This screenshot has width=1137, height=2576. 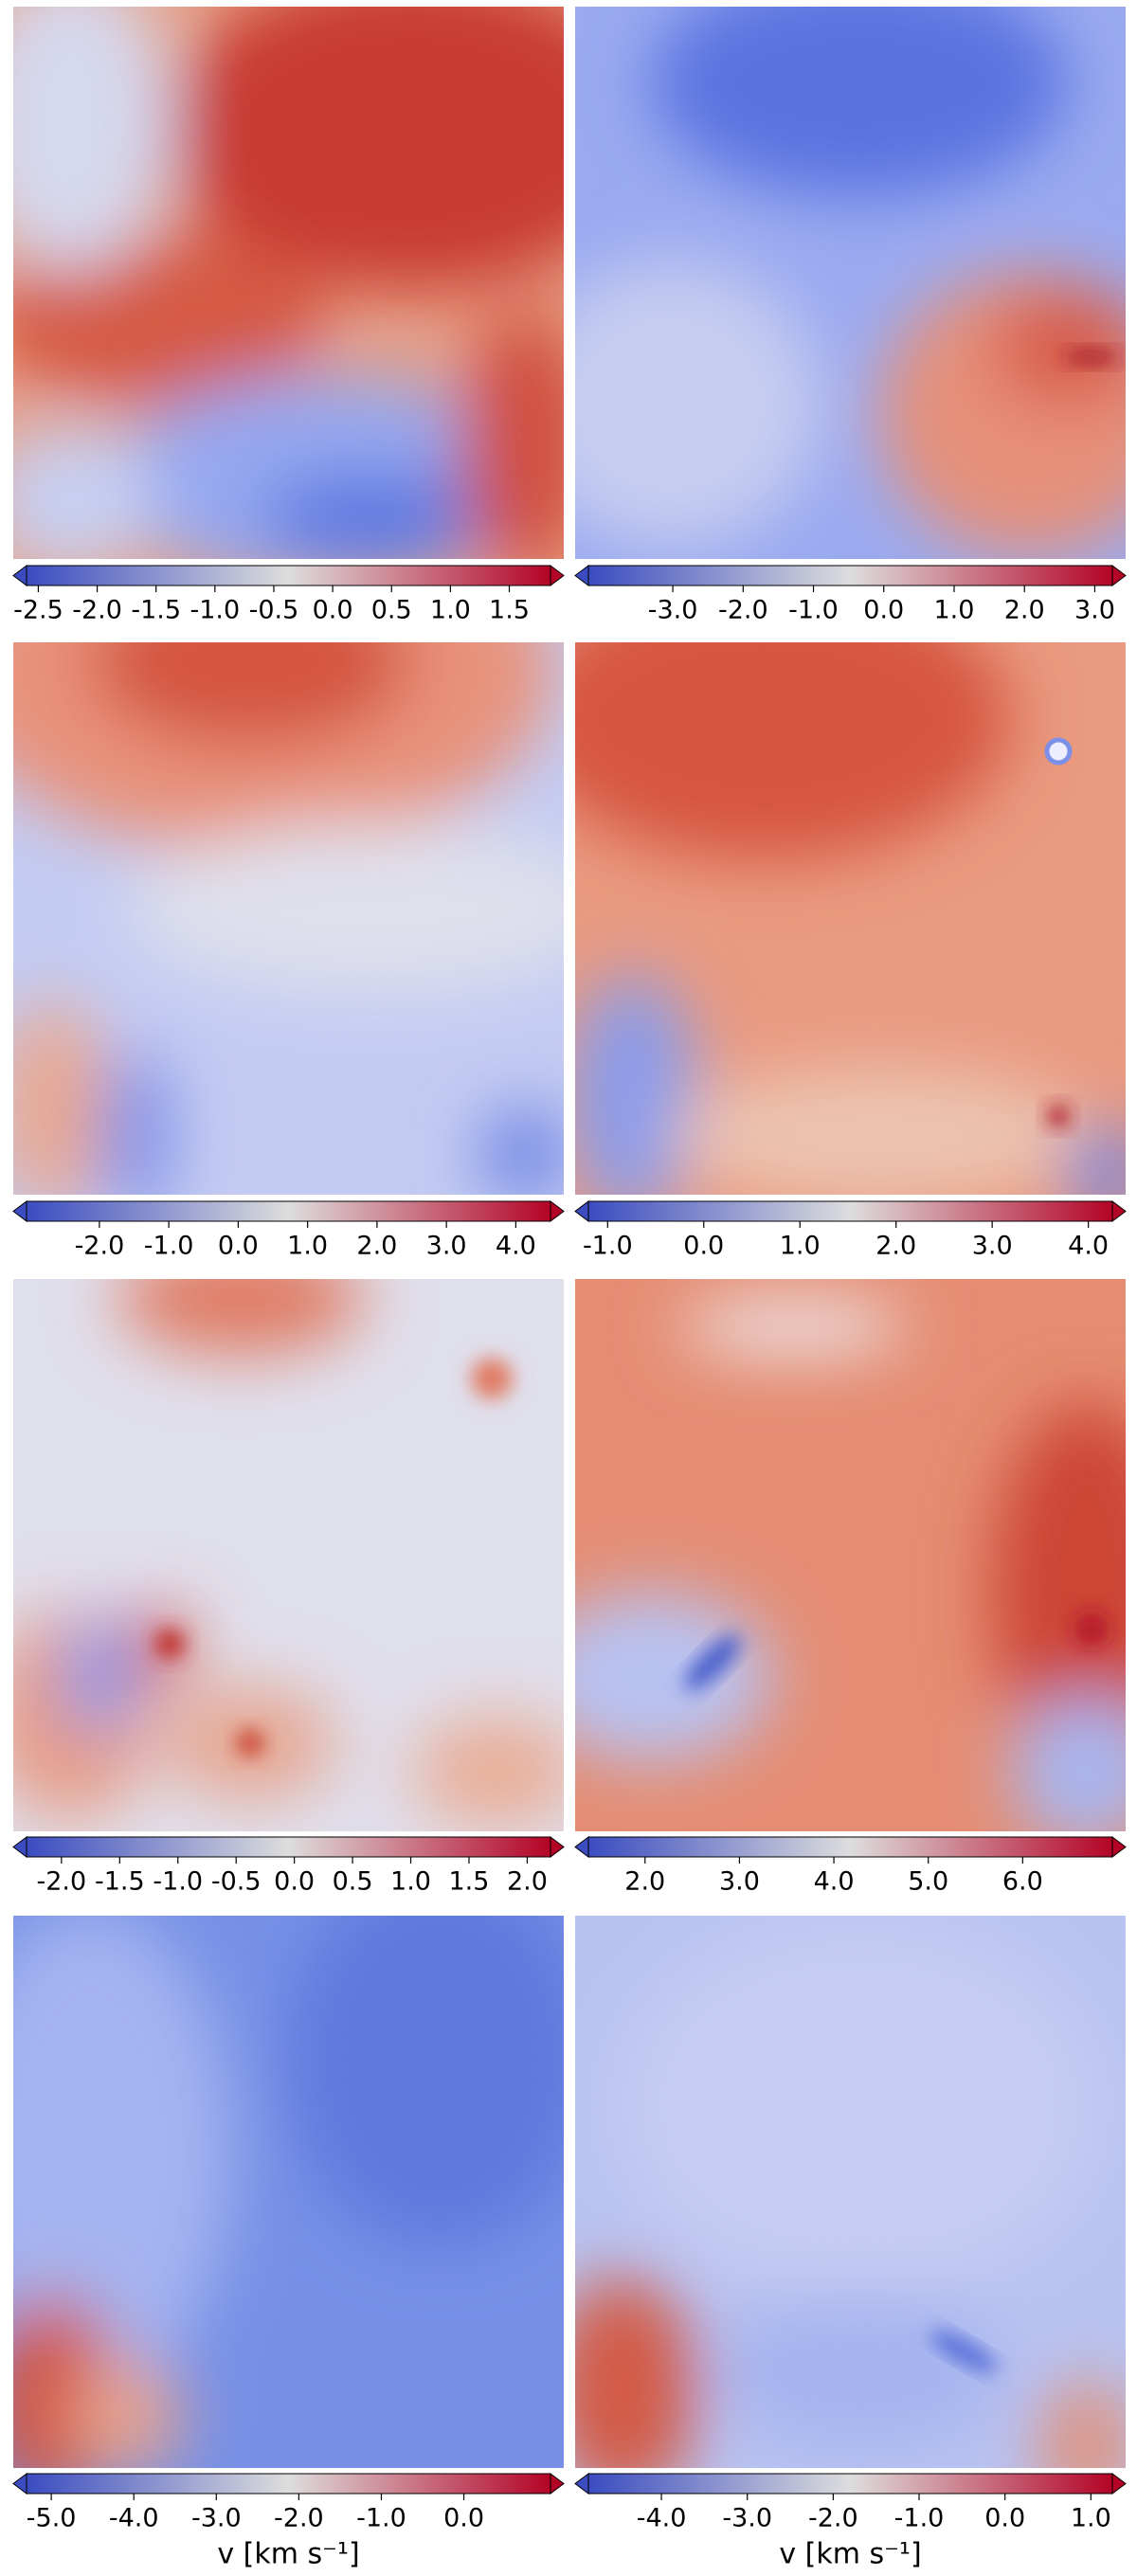 I want to click on colorbar-tick-label: 5.0, so click(x=928, y=1882).